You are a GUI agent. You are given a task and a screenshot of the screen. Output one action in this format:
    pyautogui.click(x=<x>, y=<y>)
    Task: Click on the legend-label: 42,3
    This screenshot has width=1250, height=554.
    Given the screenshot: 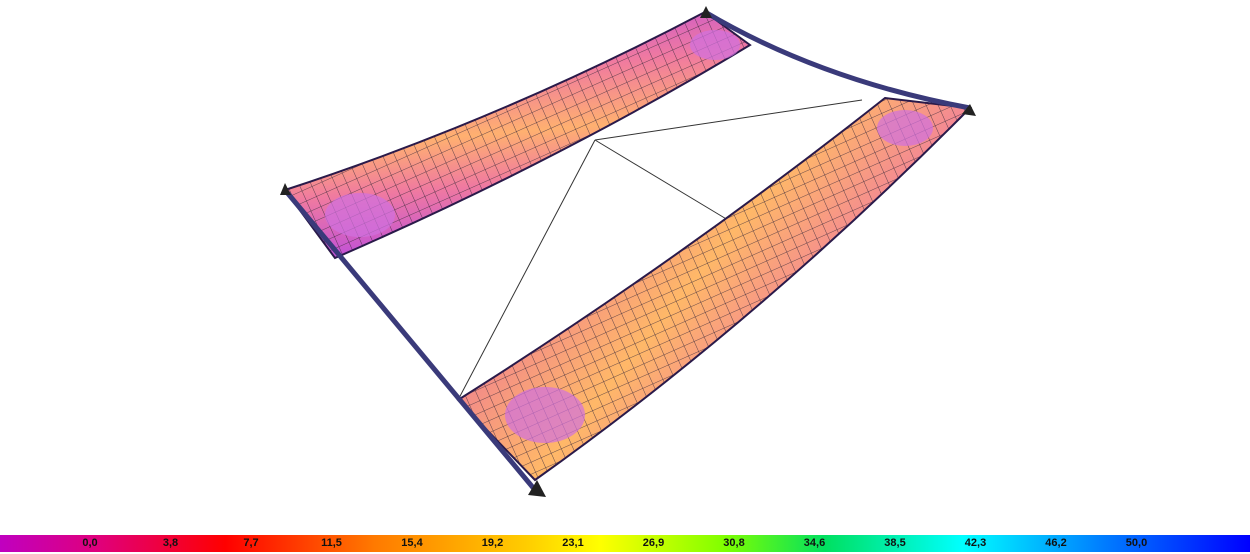 What is the action you would take?
    pyautogui.click(x=975, y=543)
    